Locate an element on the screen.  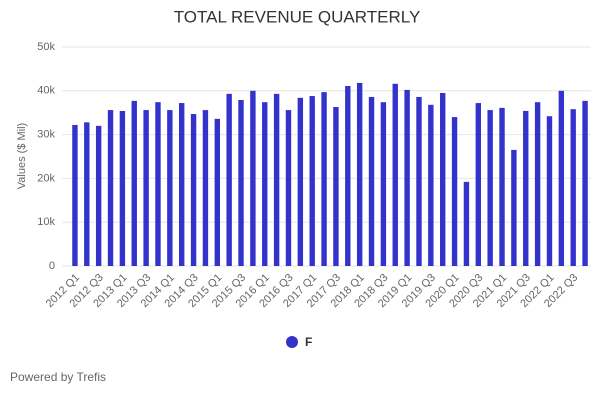
chart-title: TOTAL REVENUE QUARTERLY is located at coordinates (297, 16).